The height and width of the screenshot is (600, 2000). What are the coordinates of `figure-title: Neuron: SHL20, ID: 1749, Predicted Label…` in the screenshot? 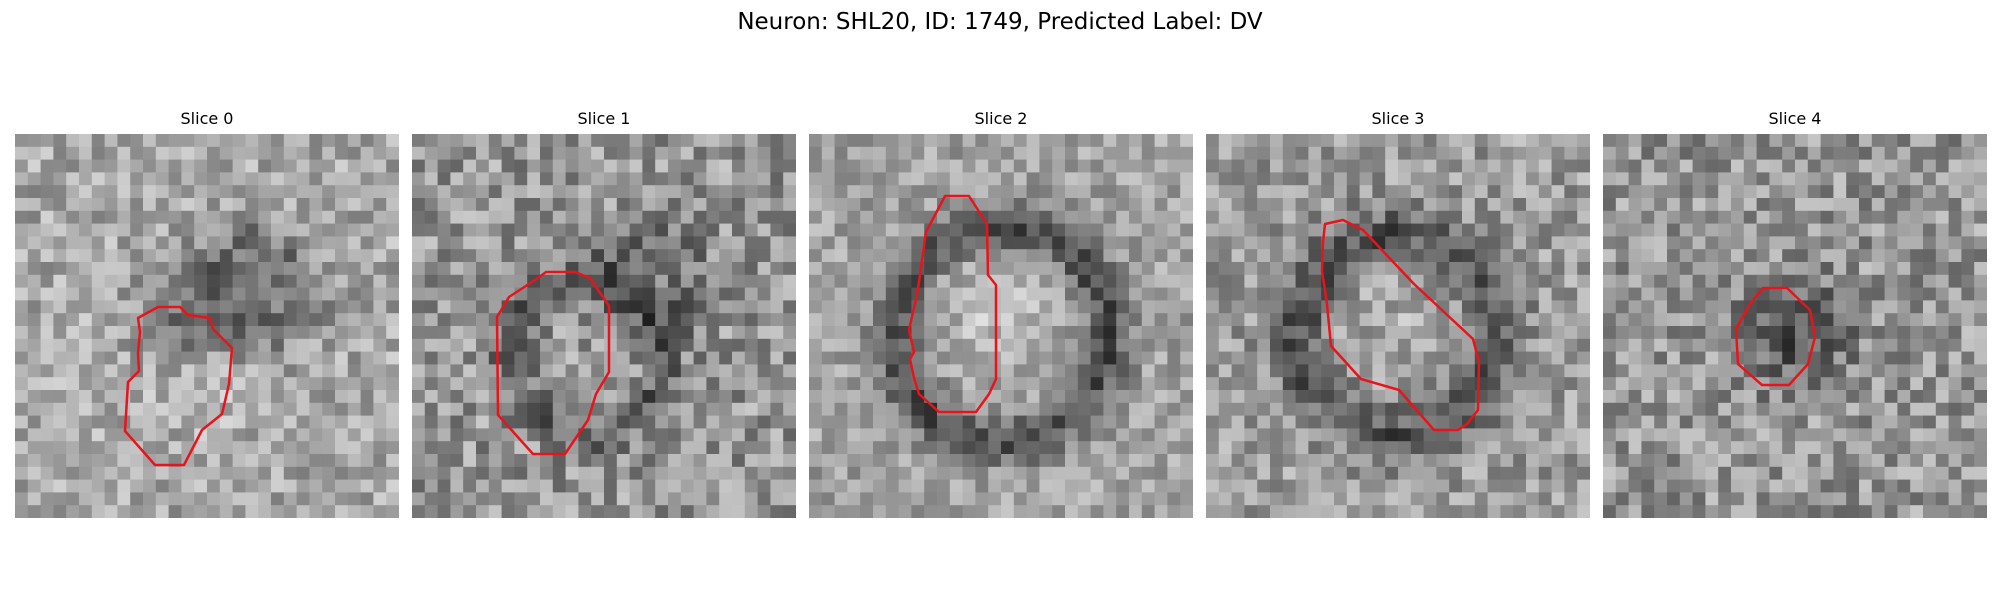 It's located at (1000, 22).